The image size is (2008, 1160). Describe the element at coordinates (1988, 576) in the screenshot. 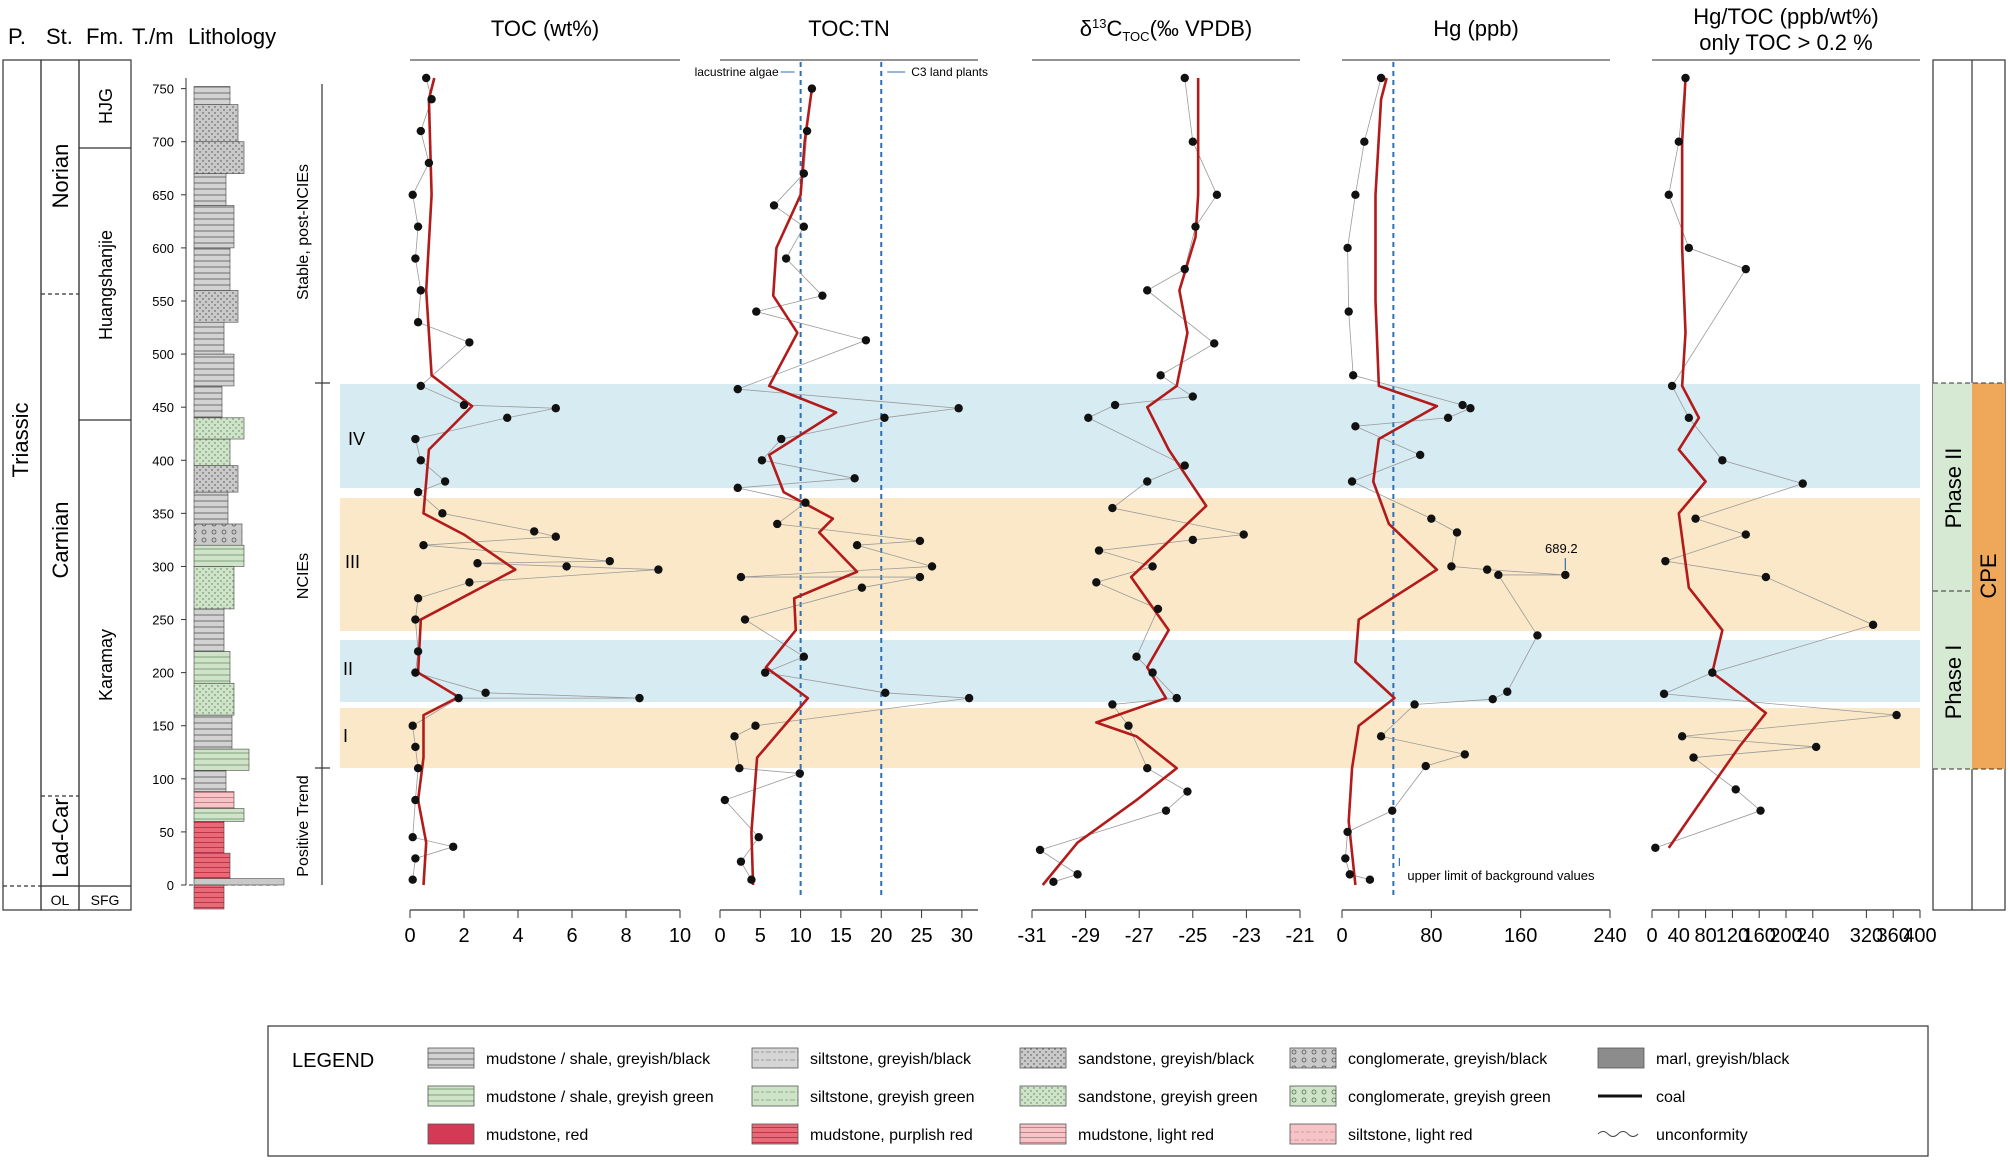

I see `cpe-block` at that location.